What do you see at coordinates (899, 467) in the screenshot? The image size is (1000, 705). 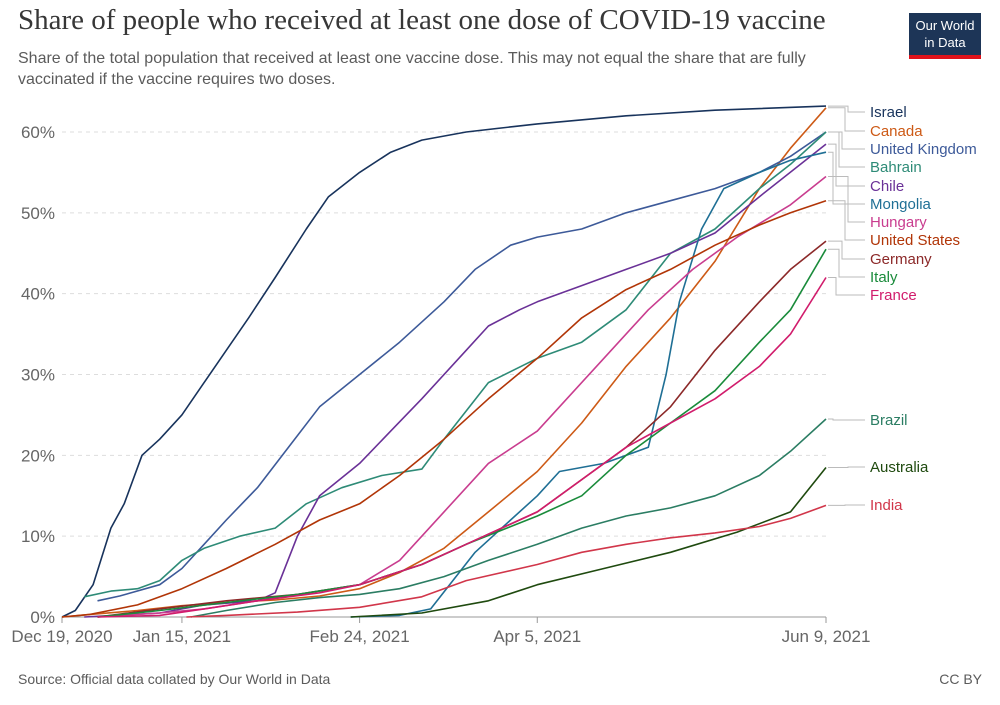 I see `legend-label: Australia` at bounding box center [899, 467].